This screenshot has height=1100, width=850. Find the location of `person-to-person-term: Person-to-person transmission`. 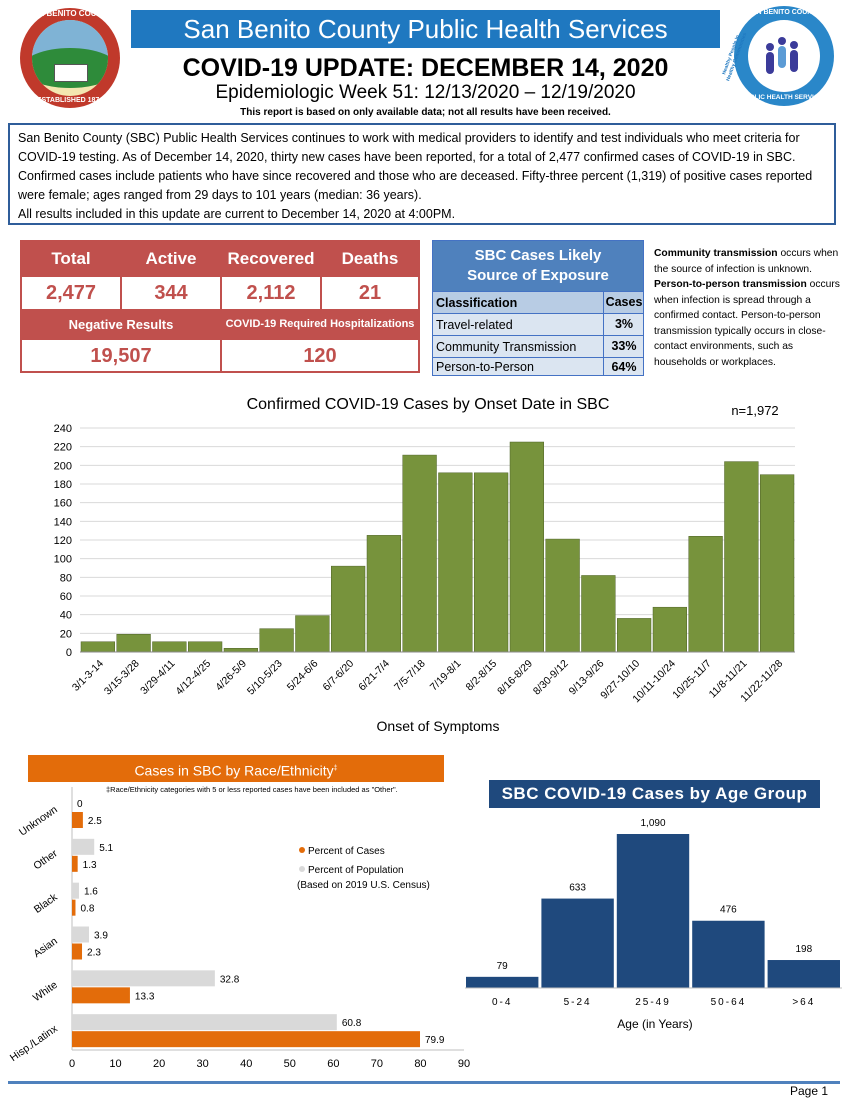

person-to-person-term: Person-to-person transmission is located at coordinates (730, 284).